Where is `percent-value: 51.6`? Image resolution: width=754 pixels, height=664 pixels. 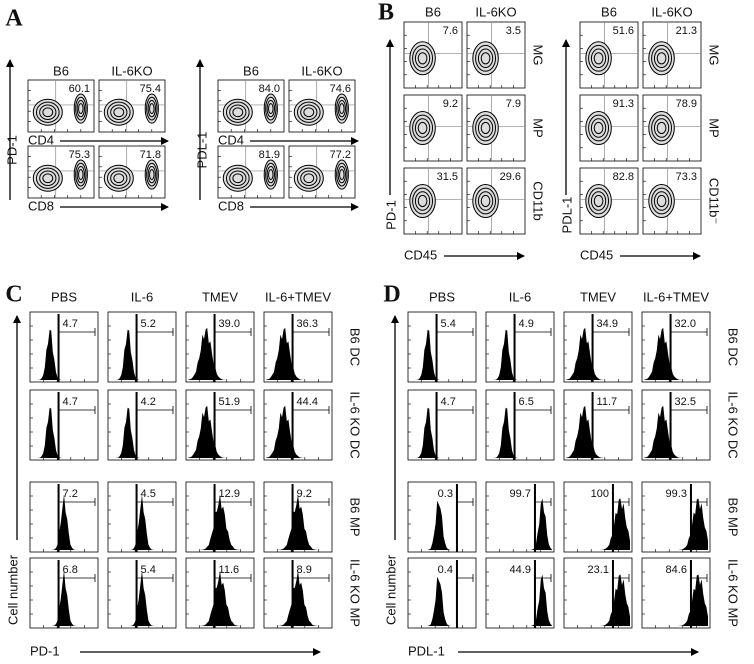
percent-value: 51.6 is located at coordinates (623, 31).